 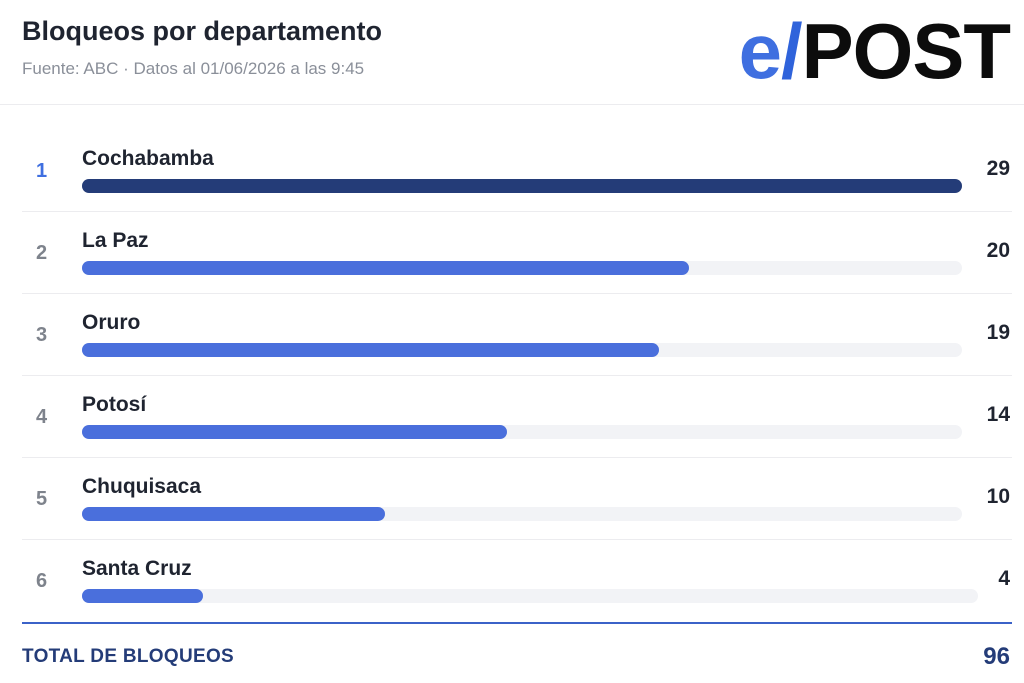 I want to click on total-divider, so click(x=517, y=623).